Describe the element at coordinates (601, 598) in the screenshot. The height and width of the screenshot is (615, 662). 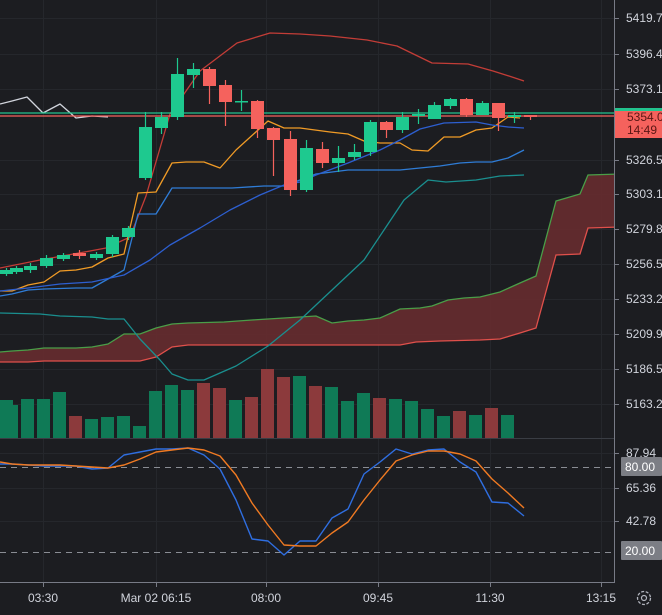
I see `time-tick-label: 13:15` at that location.